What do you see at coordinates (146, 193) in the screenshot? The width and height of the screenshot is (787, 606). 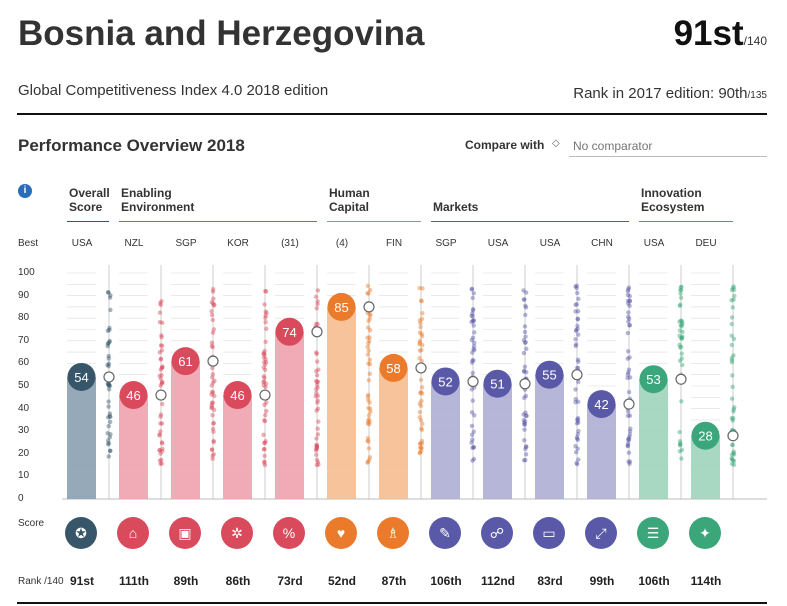 I see `pillar-label-line: Enabling` at bounding box center [146, 193].